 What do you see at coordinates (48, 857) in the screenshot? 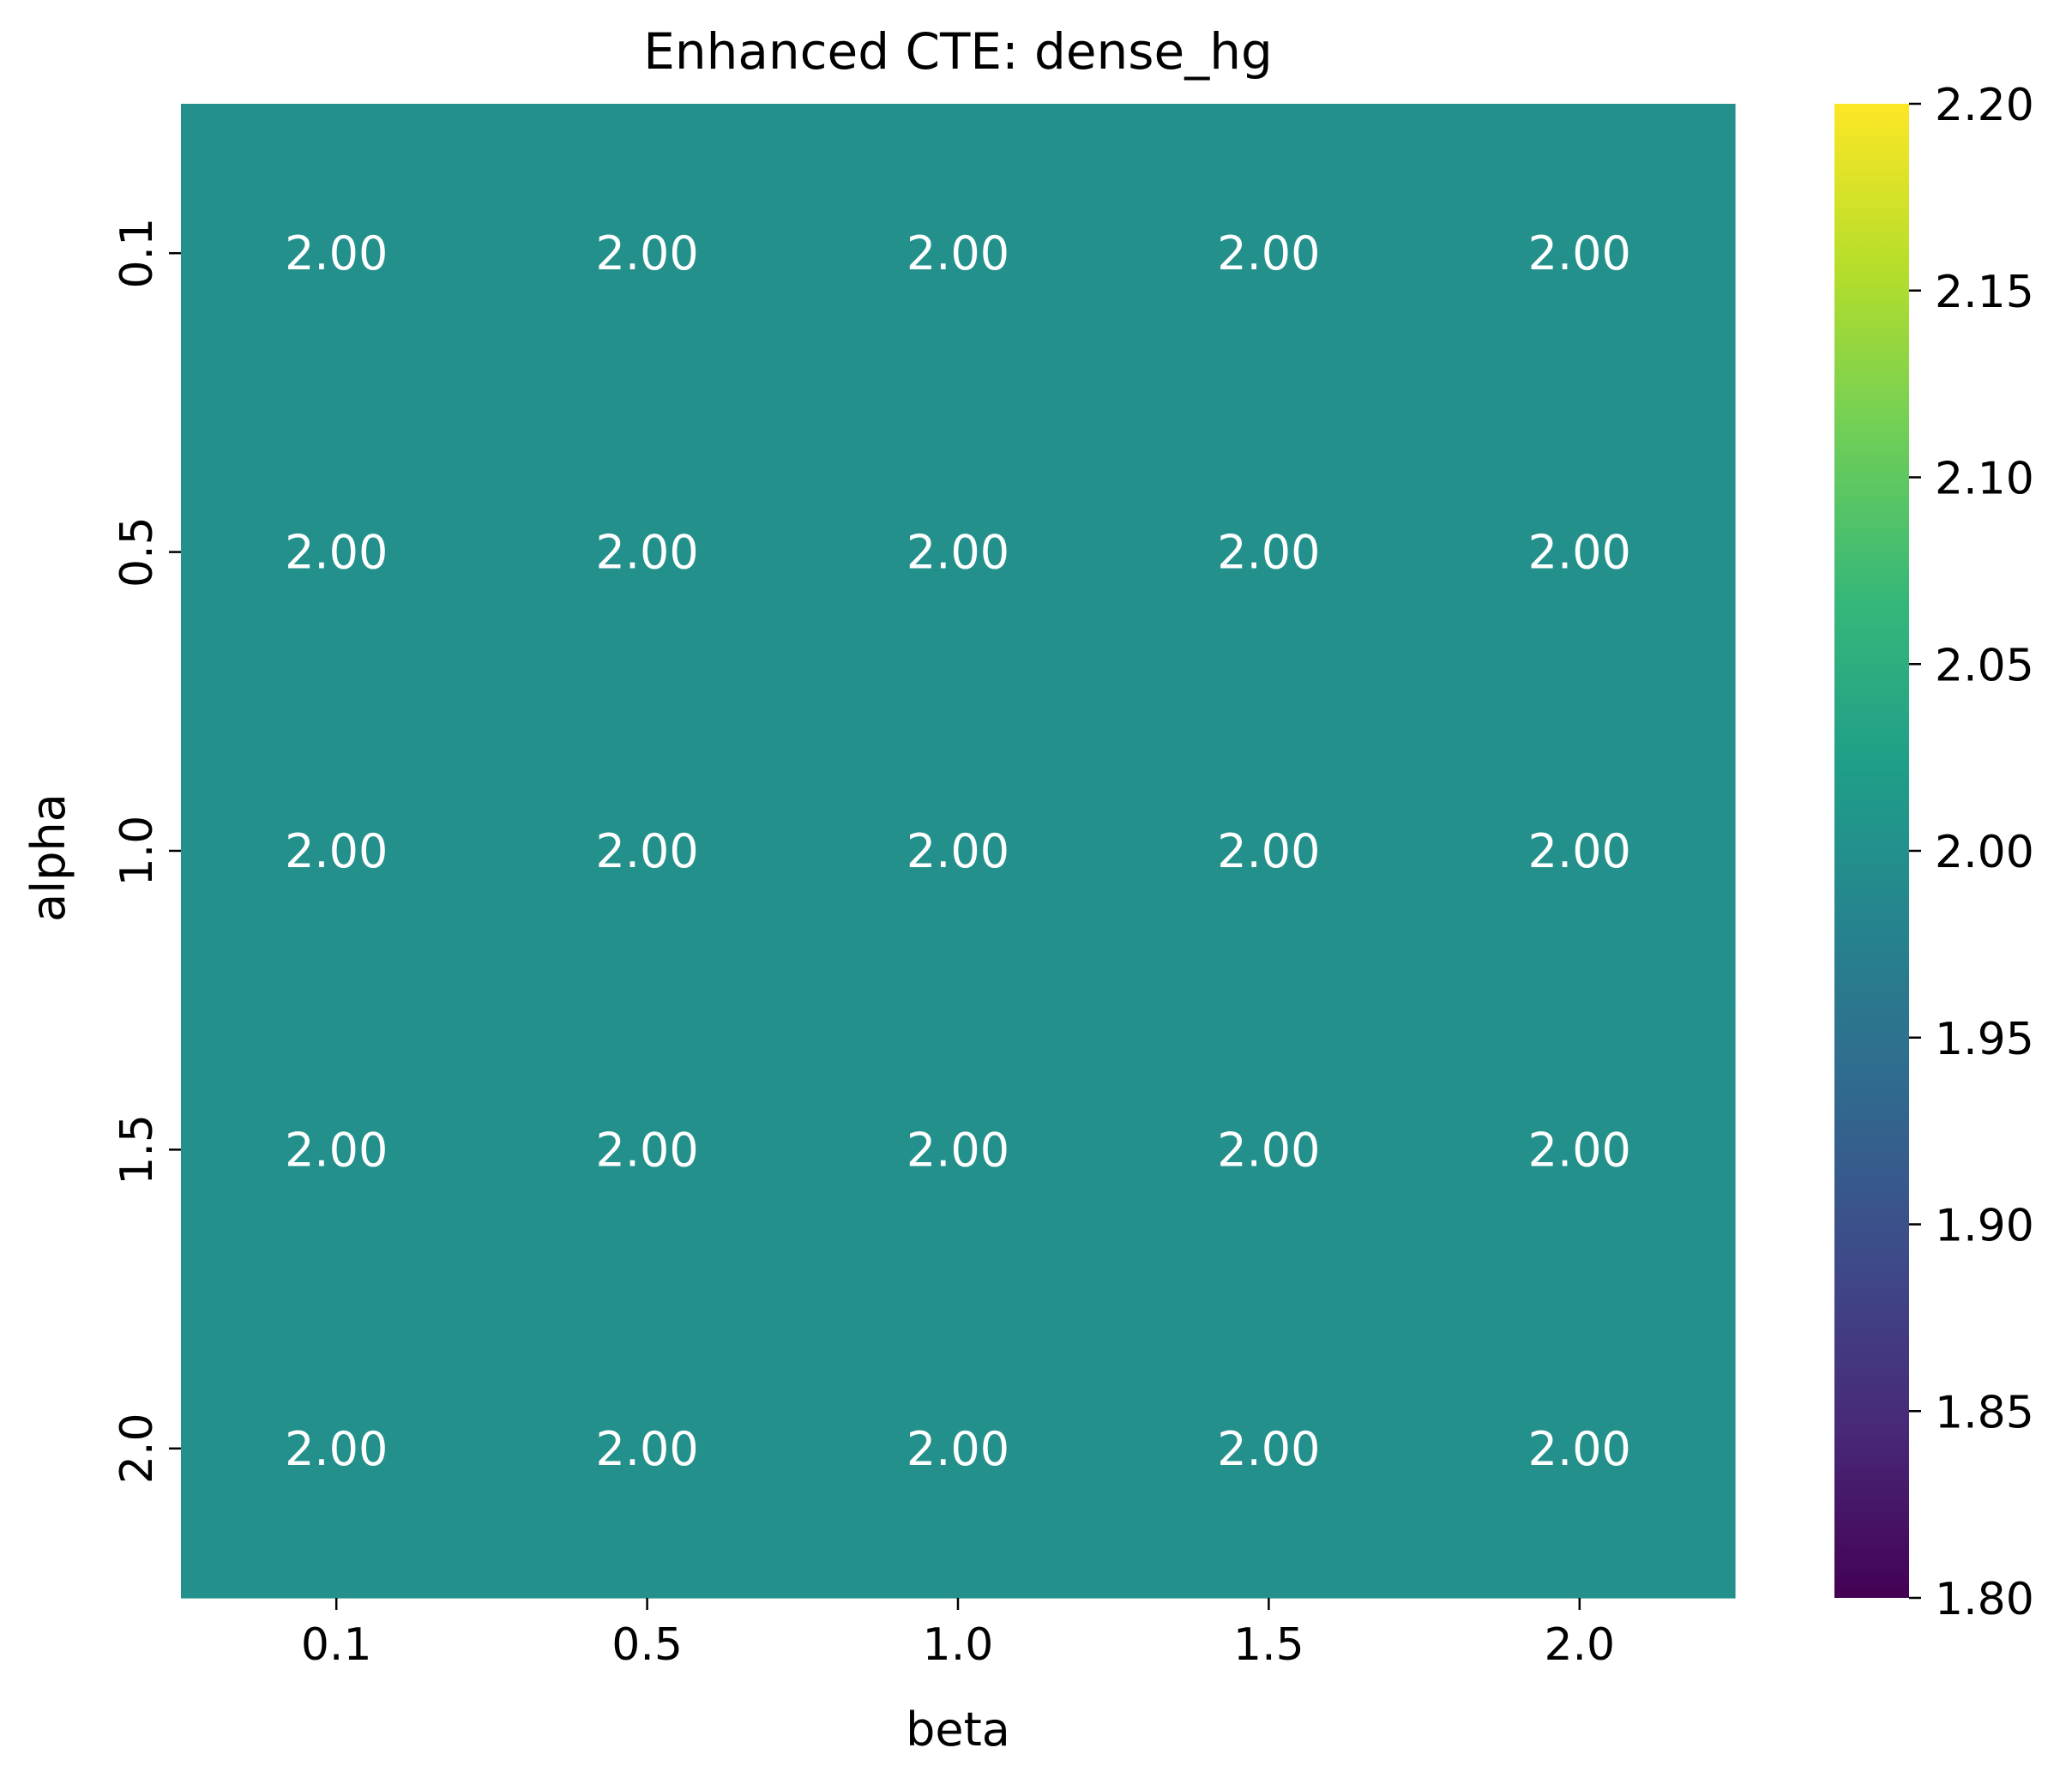
I see `y-axis-label: alpha` at bounding box center [48, 857].